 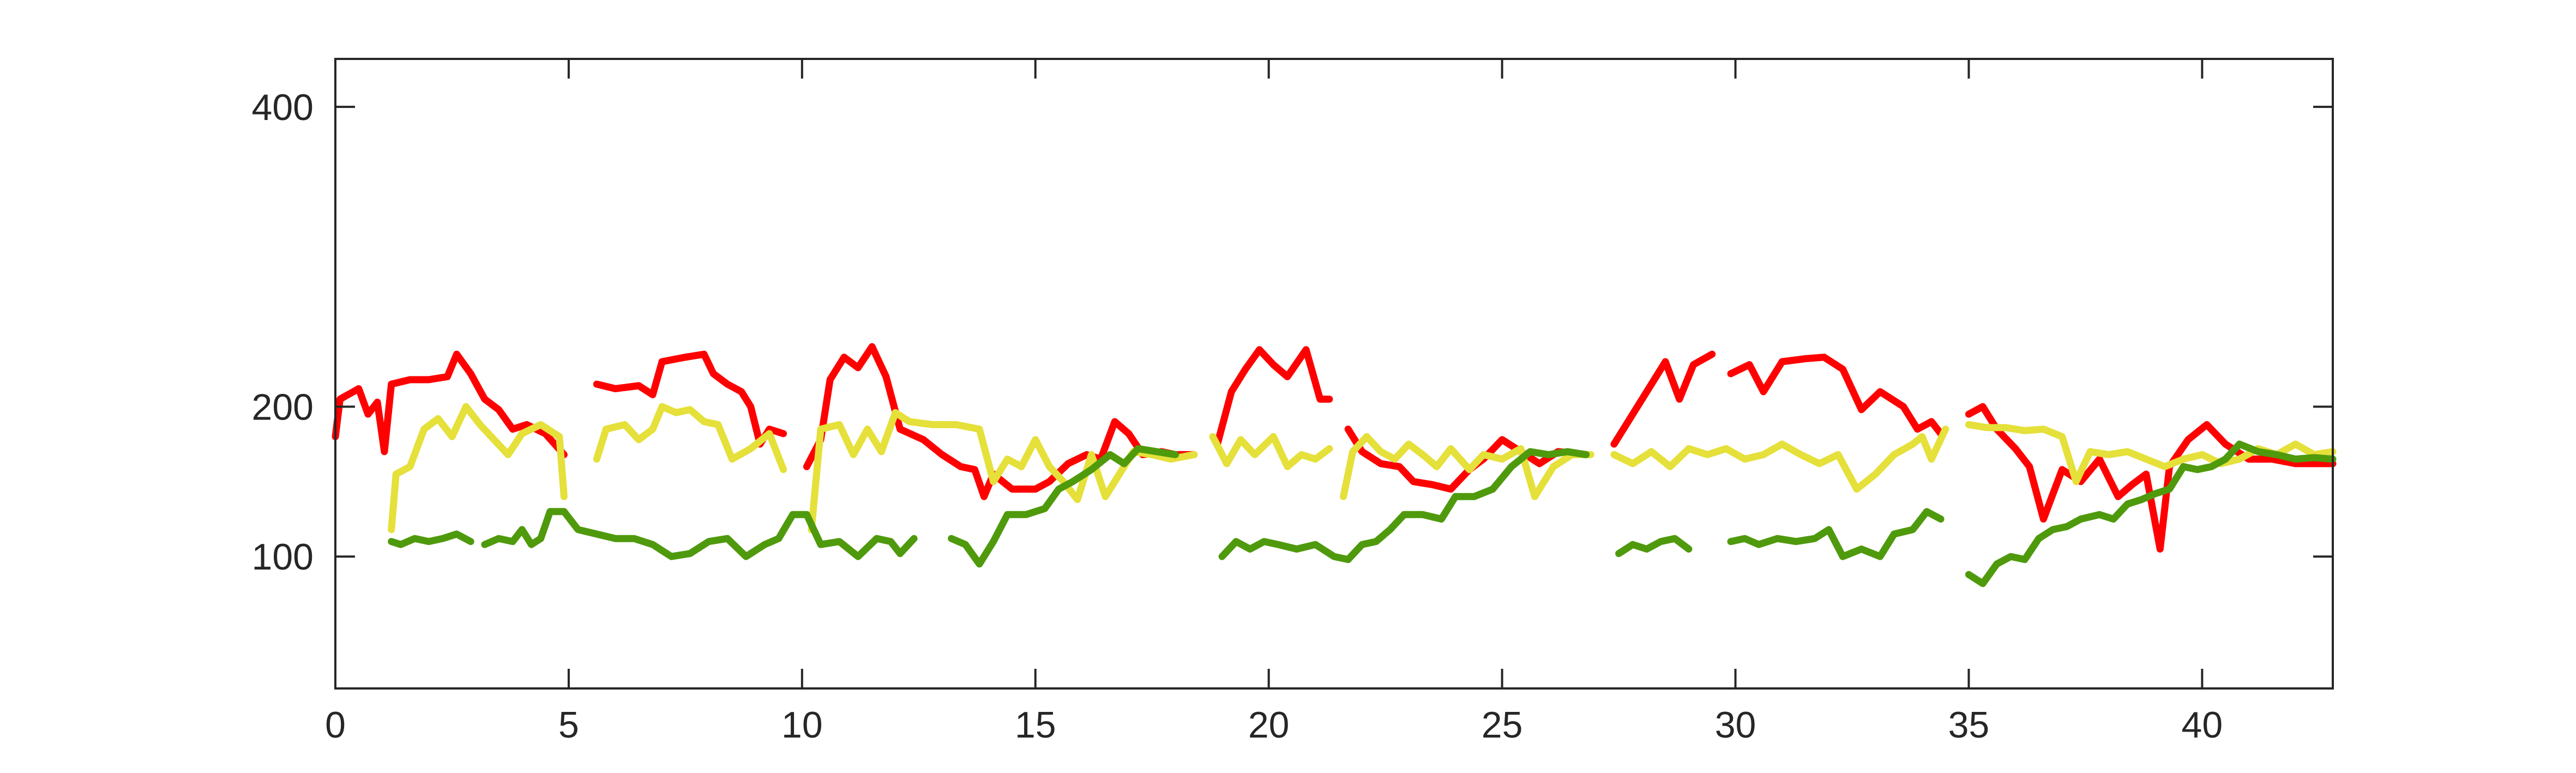 I want to click on x-tick-label: 25, so click(x=1502, y=725).